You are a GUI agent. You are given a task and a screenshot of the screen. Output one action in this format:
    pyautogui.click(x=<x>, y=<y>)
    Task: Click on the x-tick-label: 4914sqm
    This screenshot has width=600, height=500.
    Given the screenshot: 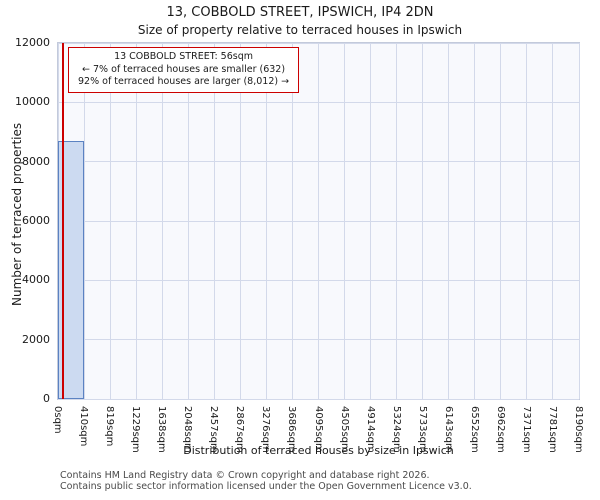 What is the action you would take?
    pyautogui.click(x=370, y=429)
    